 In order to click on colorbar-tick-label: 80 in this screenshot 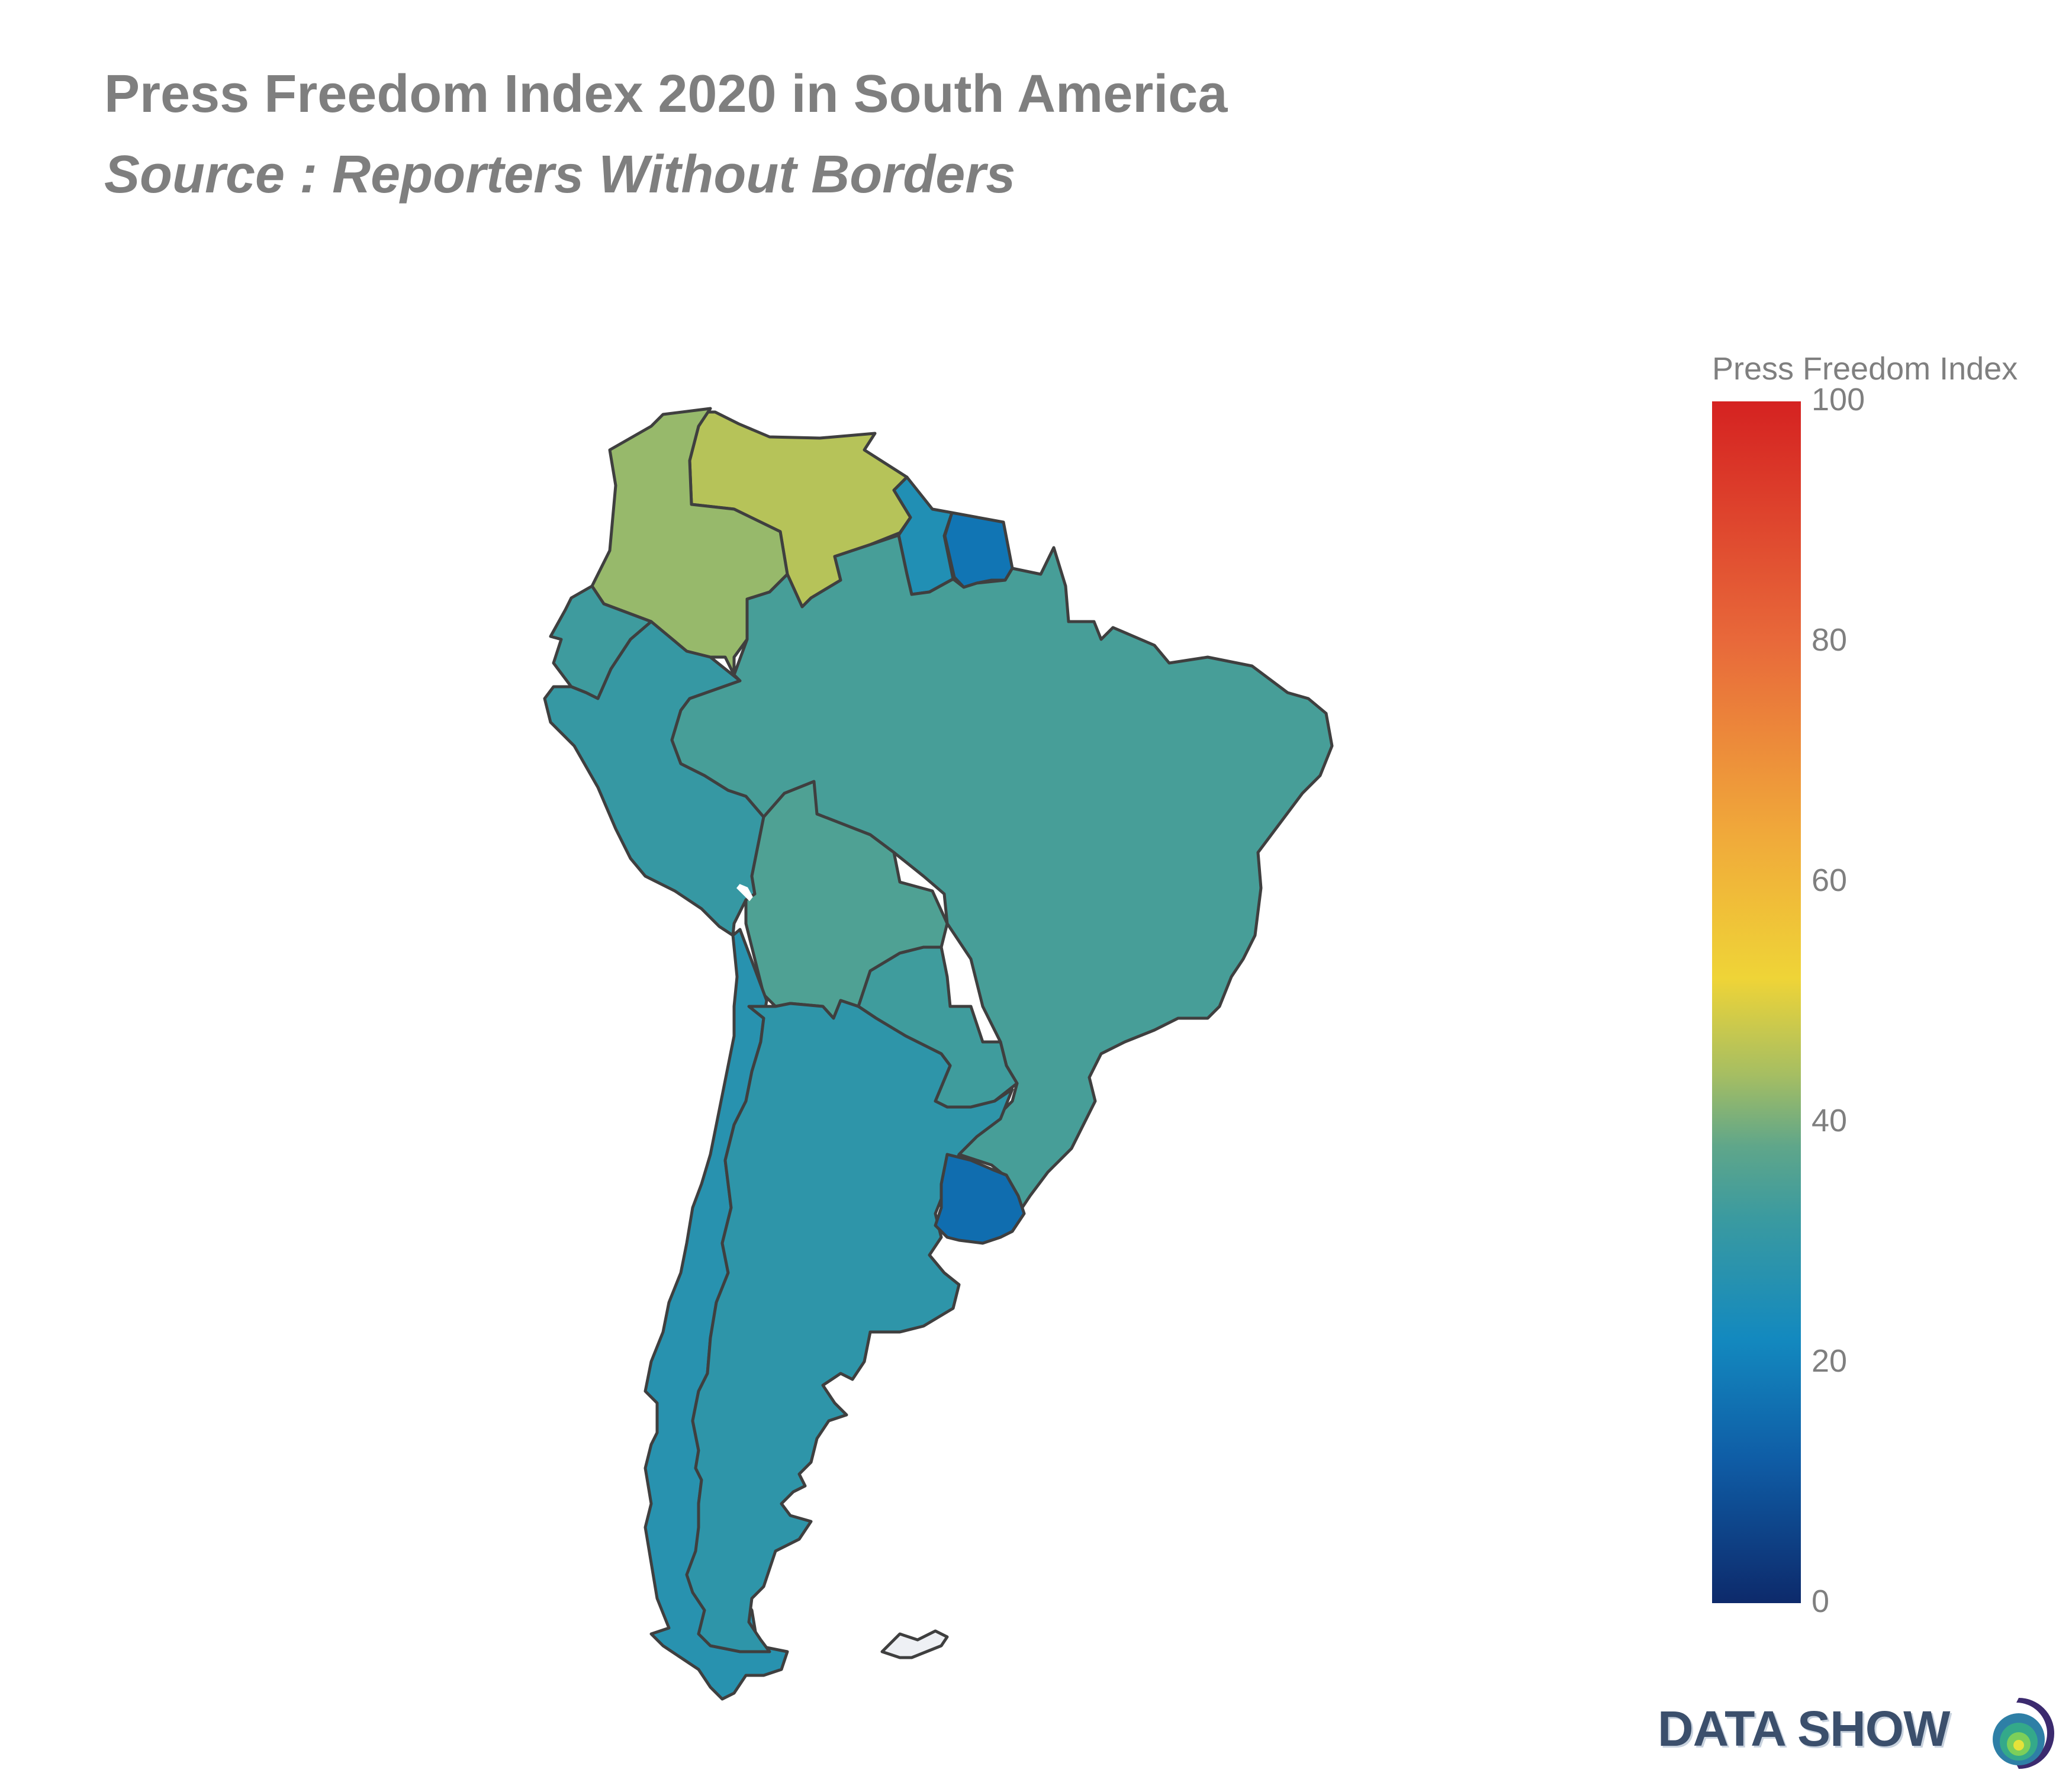, I will do `click(1830, 640)`.